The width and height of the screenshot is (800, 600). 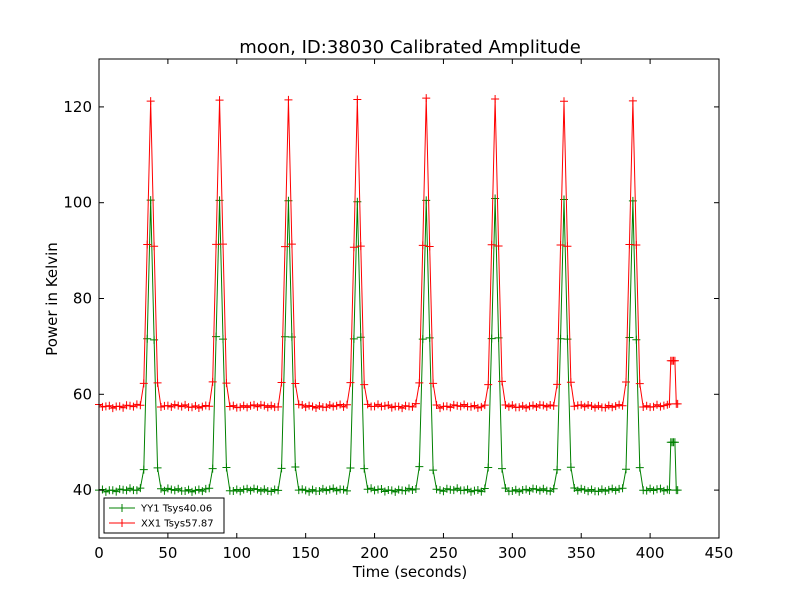 What do you see at coordinates (167, 553) in the screenshot?
I see `x-tick-label-1: 50` at bounding box center [167, 553].